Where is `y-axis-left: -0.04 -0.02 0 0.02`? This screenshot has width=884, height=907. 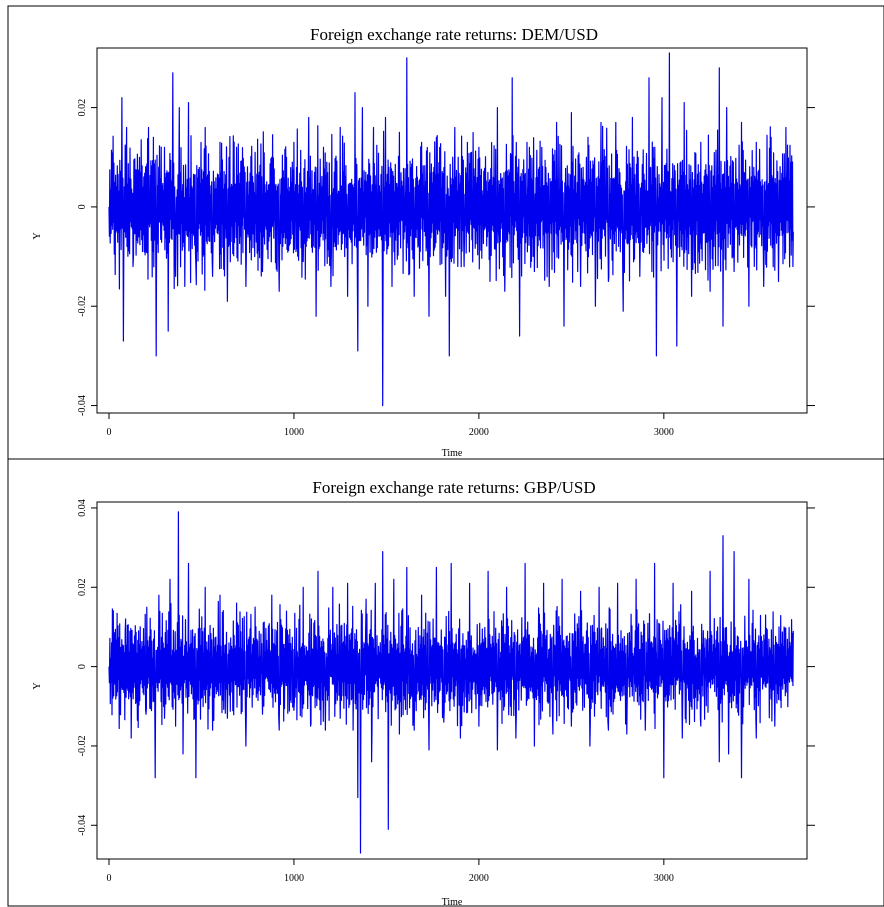 y-axis-left: -0.04 -0.02 0 0.02 is located at coordinates (87, 257).